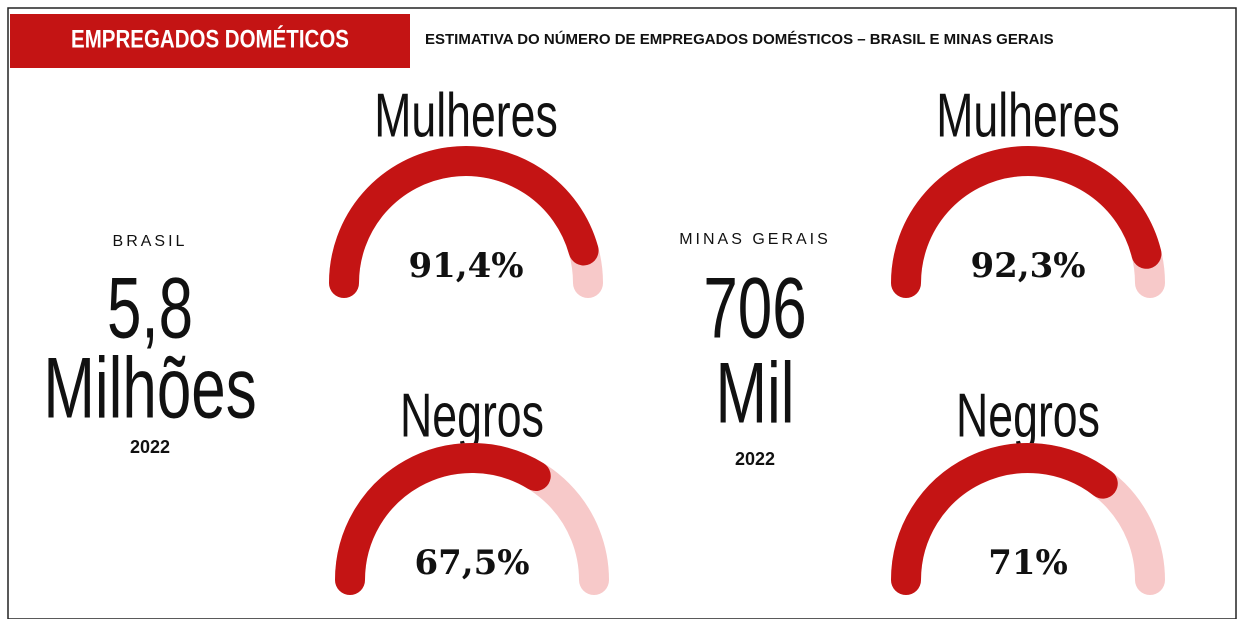 Image resolution: width=1244 pixels, height=619 pixels. I want to click on gauge-value-label: 92,3%, so click(1027, 266).